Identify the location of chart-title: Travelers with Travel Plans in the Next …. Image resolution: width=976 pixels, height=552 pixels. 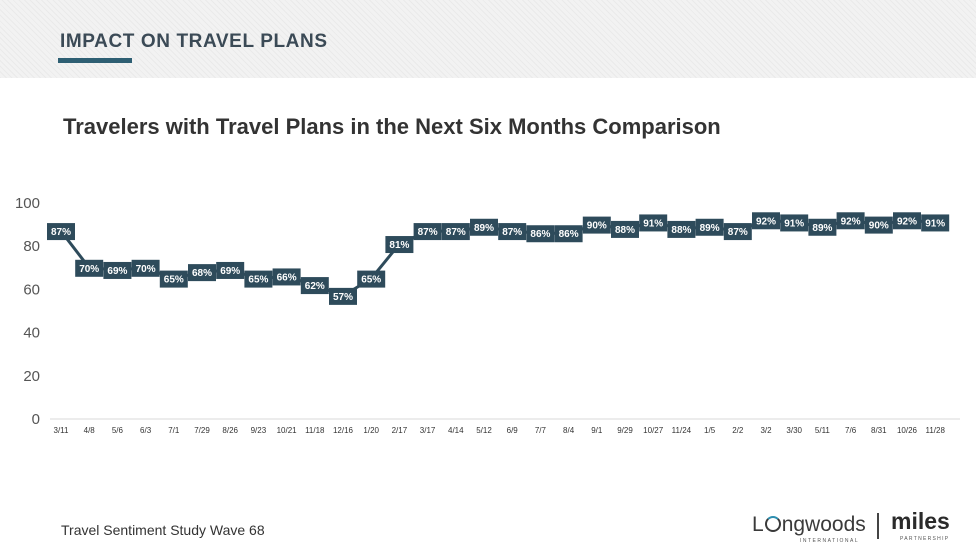
(392, 126).